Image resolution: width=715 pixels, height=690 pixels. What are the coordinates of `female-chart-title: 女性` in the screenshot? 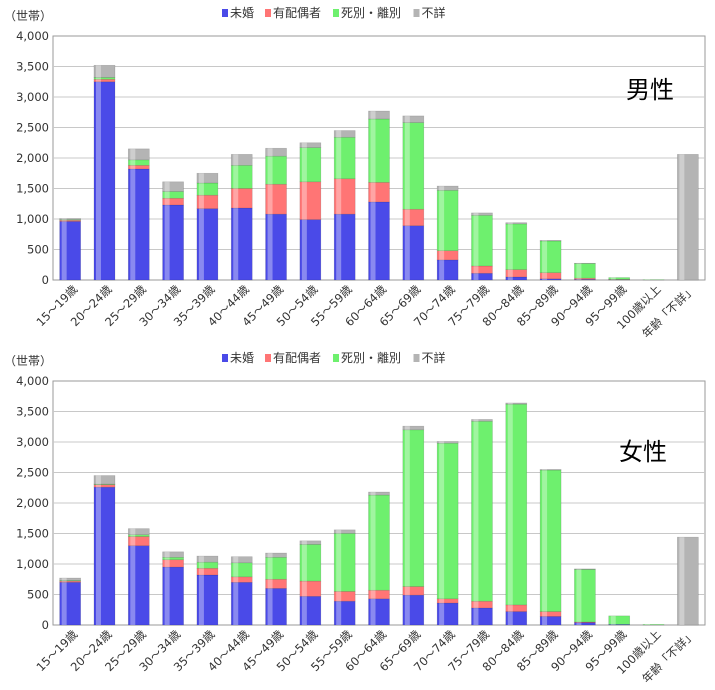 It's located at (643, 452).